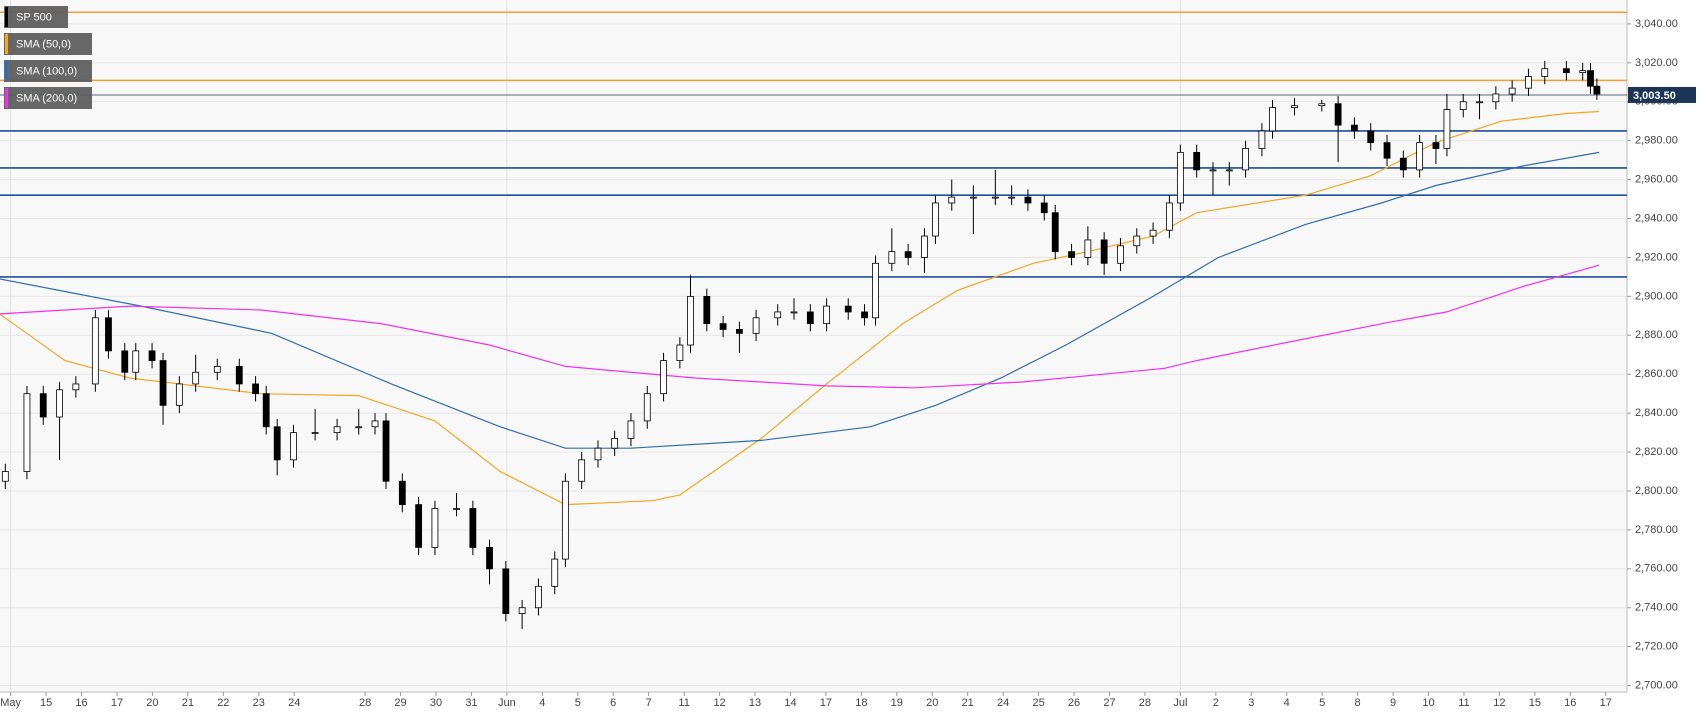 The width and height of the screenshot is (1707, 712). Describe the element at coordinates (400, 703) in the screenshot. I see `x-tick-label: 29` at that location.